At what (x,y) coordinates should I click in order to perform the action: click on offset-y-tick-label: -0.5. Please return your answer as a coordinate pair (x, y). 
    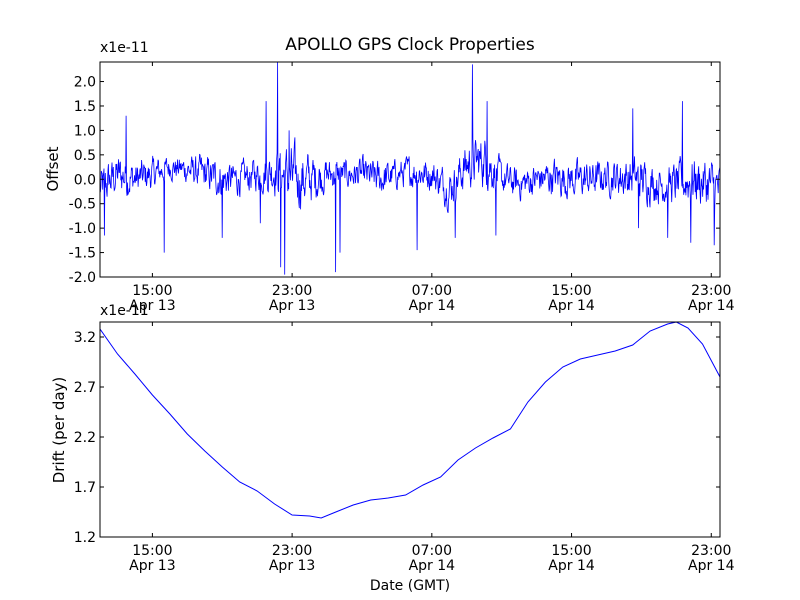
    Looking at the image, I should click on (82, 205).